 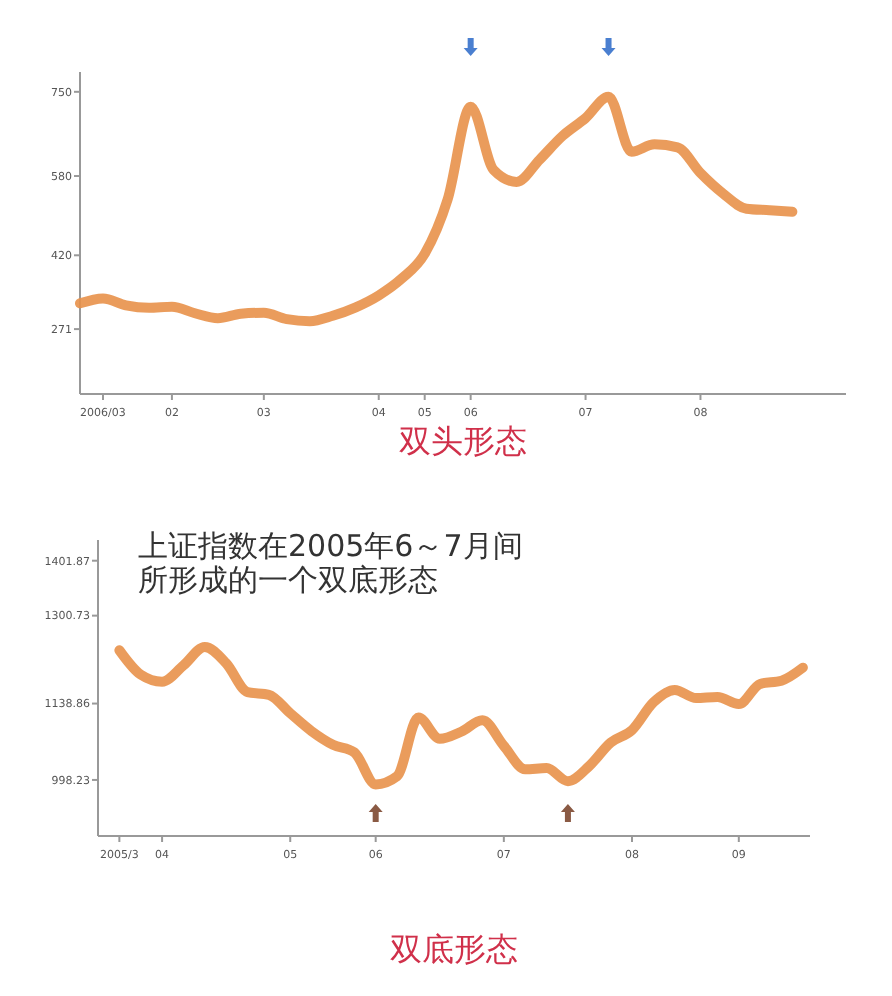 I want to click on text: 双底形态, so click(x=454, y=949).